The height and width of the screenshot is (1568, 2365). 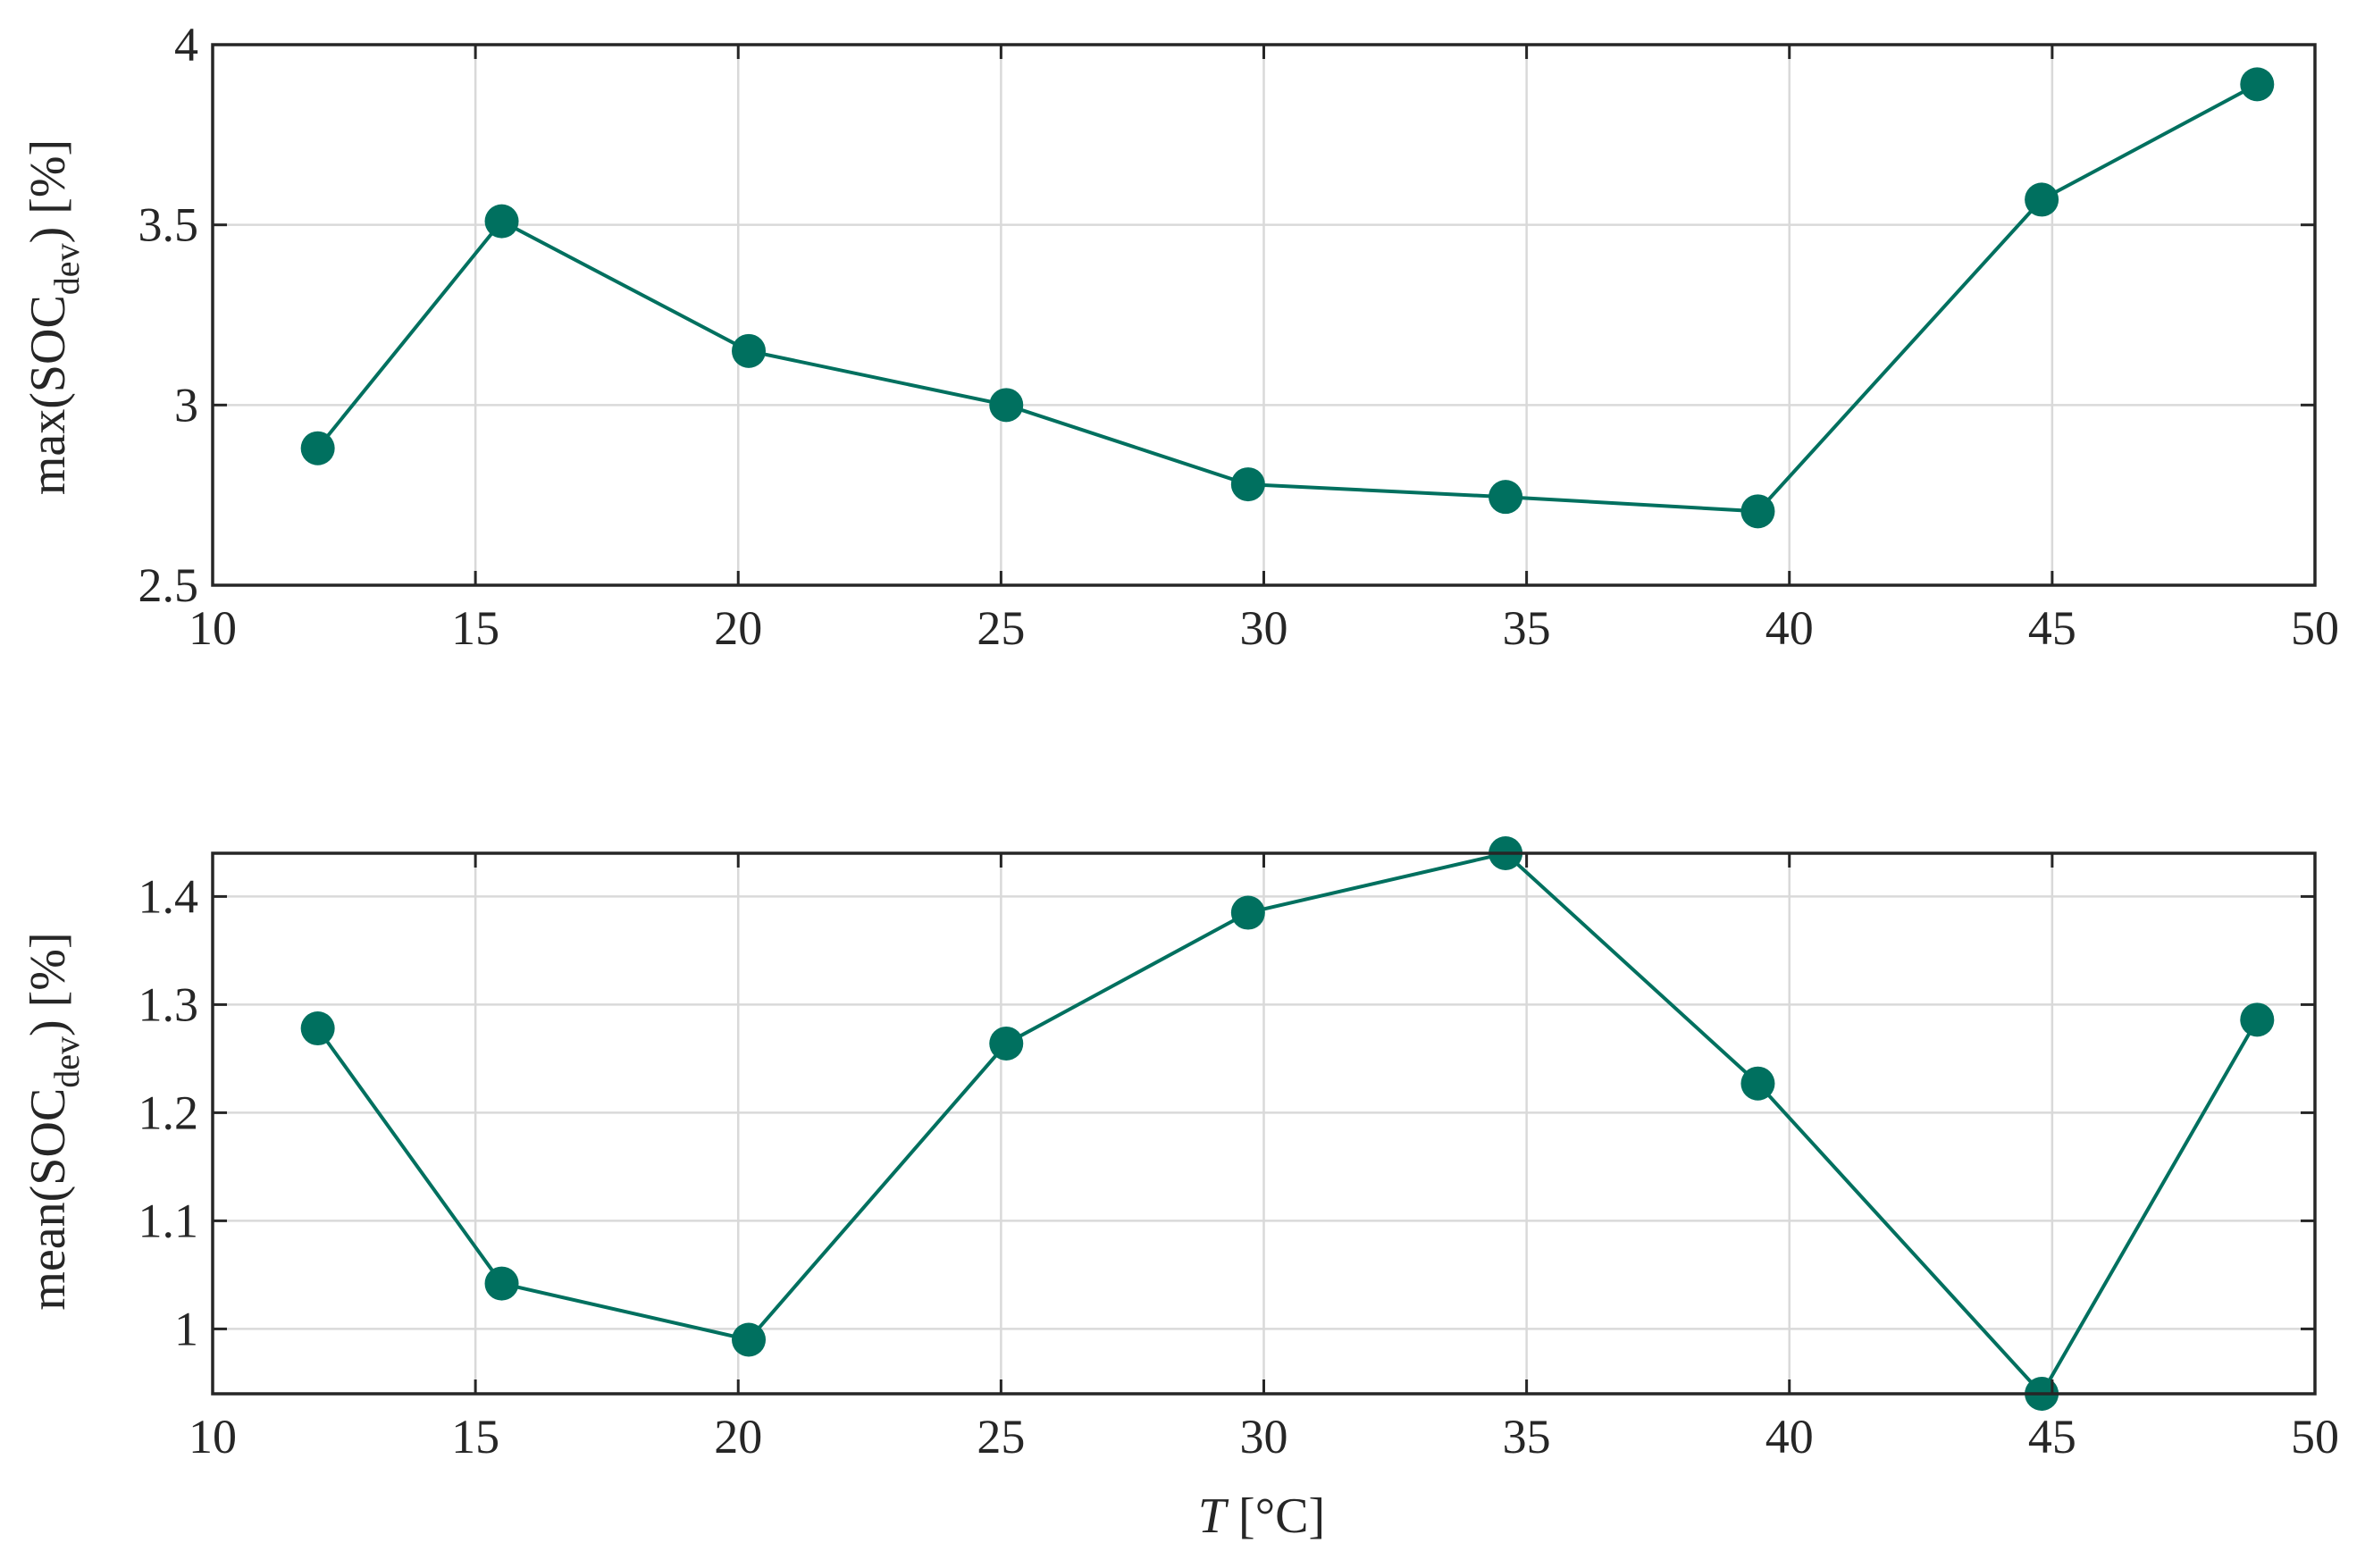 I want to click on bottom-panel-y-axis-label: mean(SOCdev) [%], so click(x=54, y=1121).